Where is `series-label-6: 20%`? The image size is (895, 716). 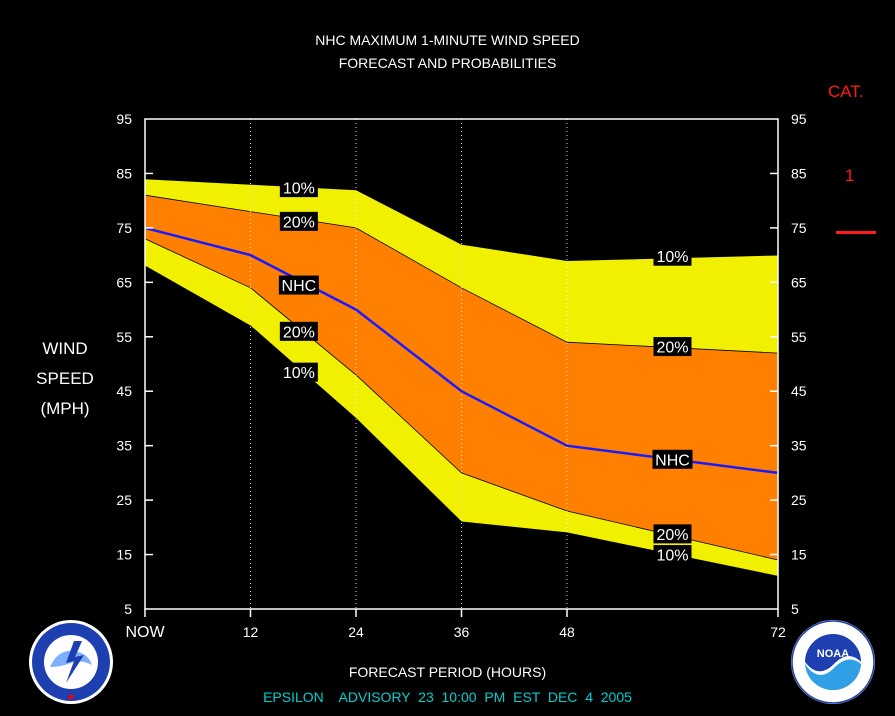 series-label-6: 20% is located at coordinates (672, 348).